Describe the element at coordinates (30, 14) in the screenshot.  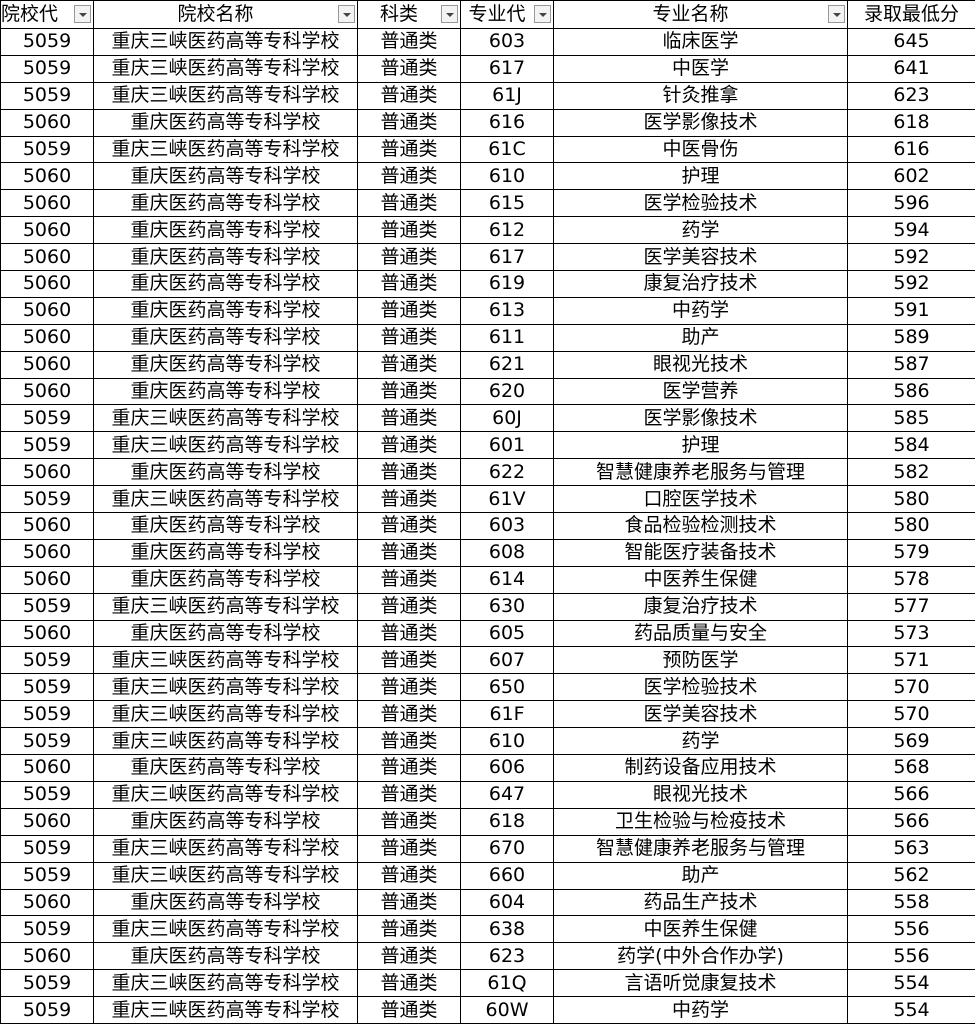
I see `header-text: 院校代` at that location.